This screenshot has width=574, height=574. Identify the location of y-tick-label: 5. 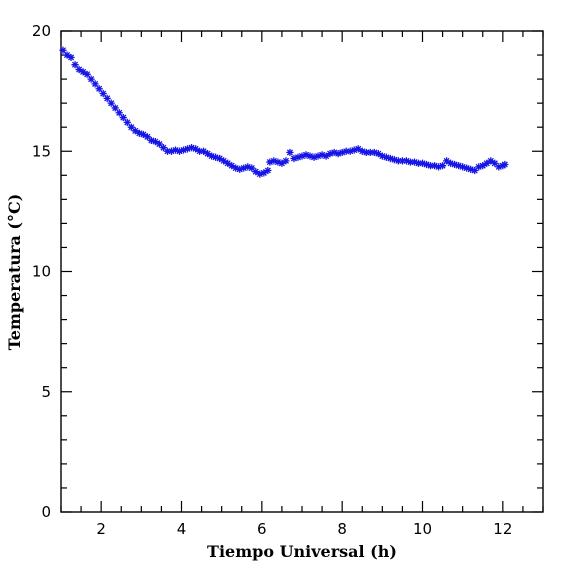
(46, 392).